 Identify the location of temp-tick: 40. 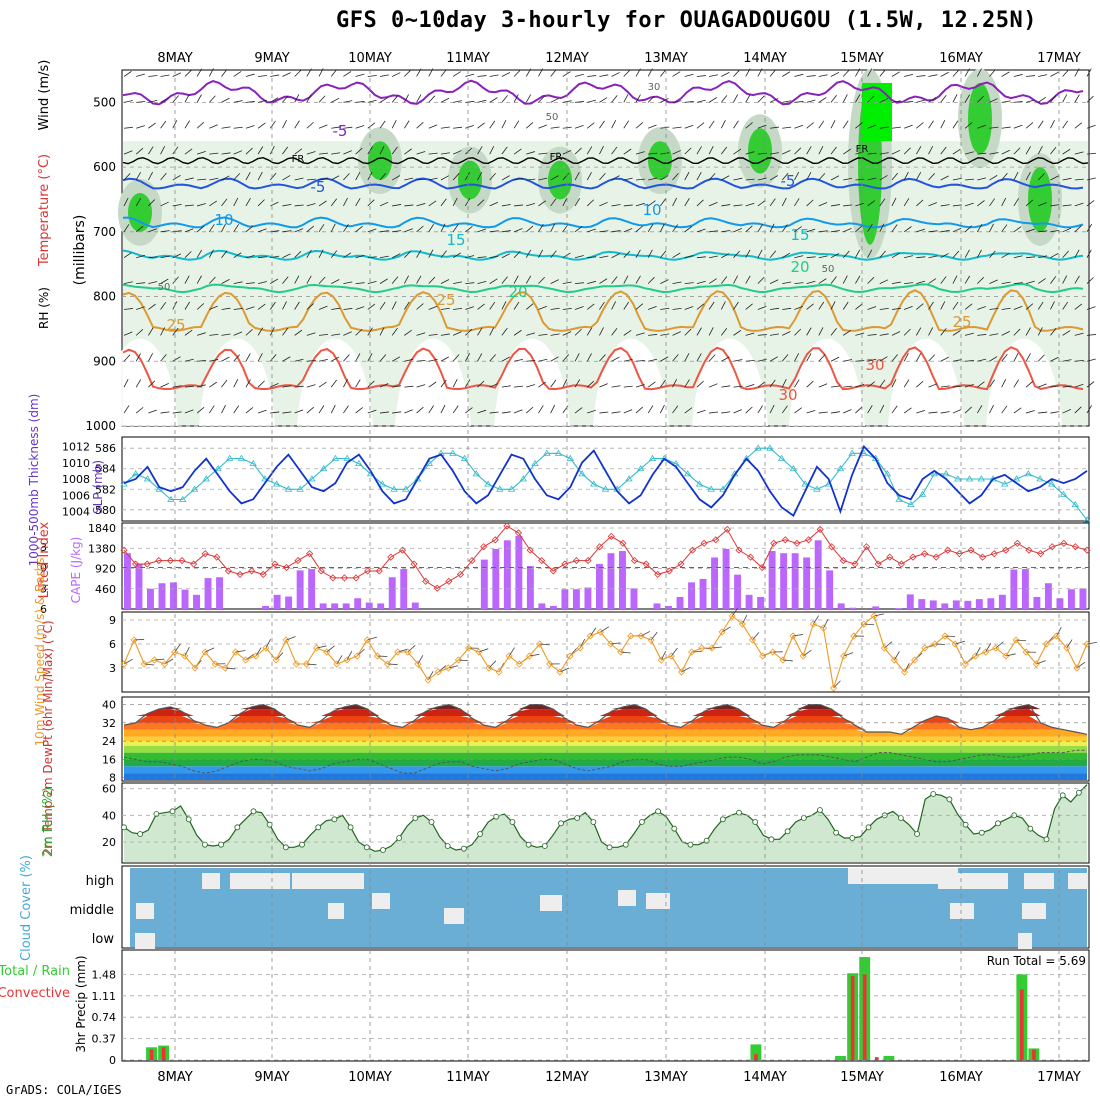
(109, 705).